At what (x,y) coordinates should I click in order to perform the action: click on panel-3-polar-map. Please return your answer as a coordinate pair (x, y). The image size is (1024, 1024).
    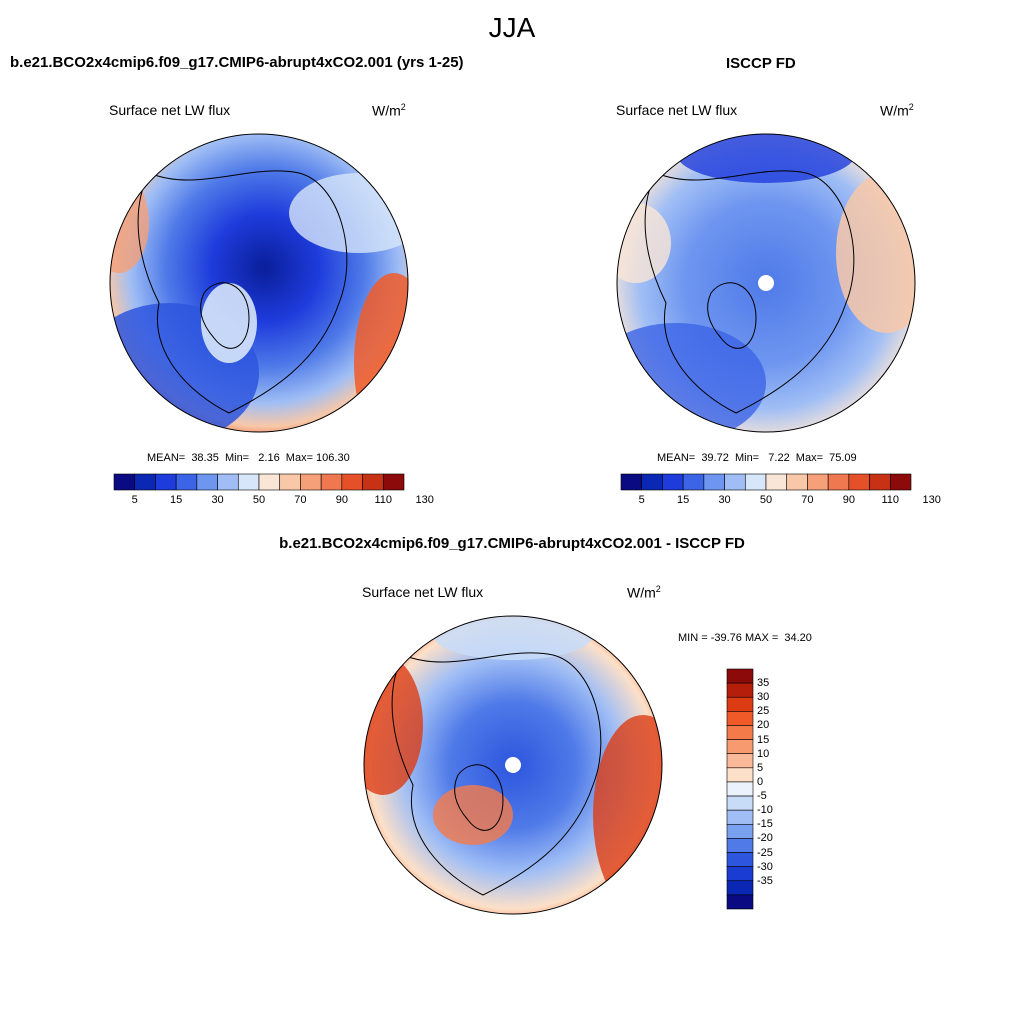
    Looking at the image, I should click on (513, 765).